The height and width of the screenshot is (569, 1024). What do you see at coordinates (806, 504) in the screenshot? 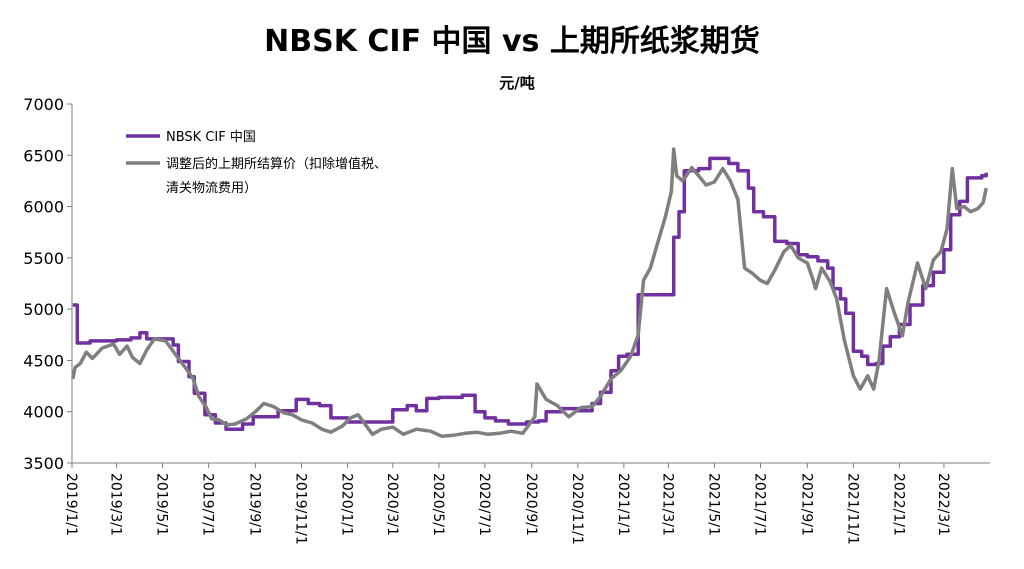
I see `x-tick-label: 2021/9/1` at bounding box center [806, 504].